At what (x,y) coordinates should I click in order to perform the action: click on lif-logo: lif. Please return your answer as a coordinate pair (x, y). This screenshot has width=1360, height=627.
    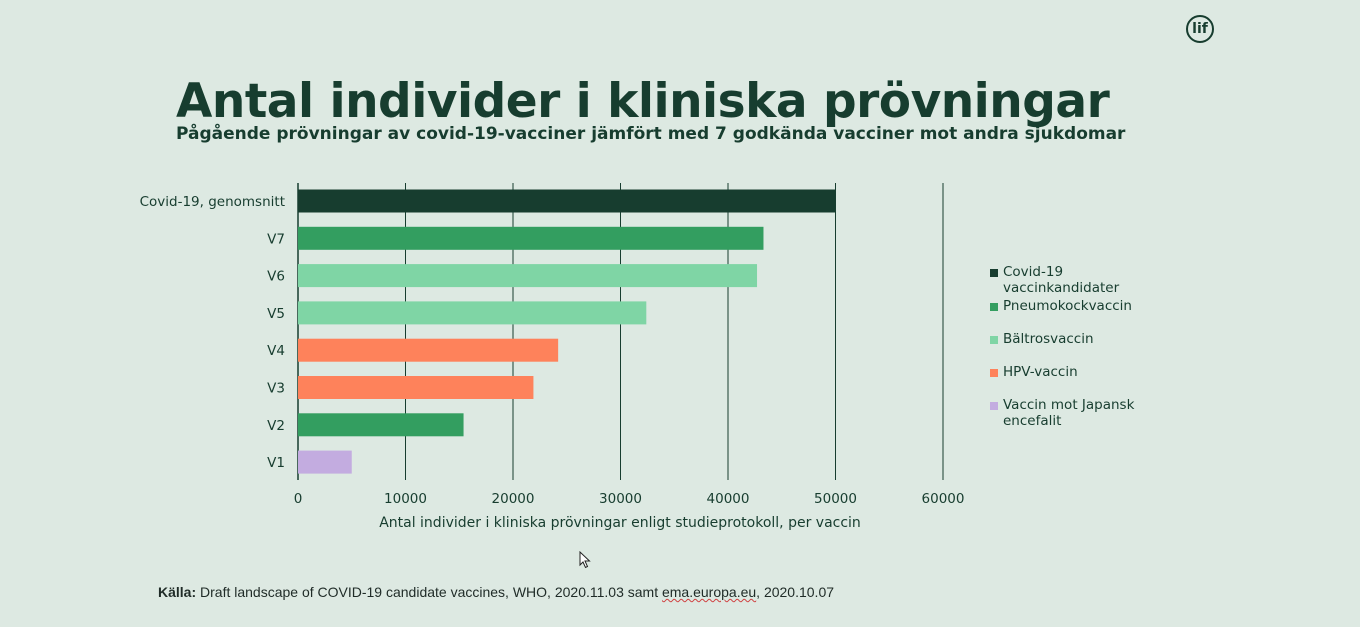
    Looking at the image, I should click on (1200, 29).